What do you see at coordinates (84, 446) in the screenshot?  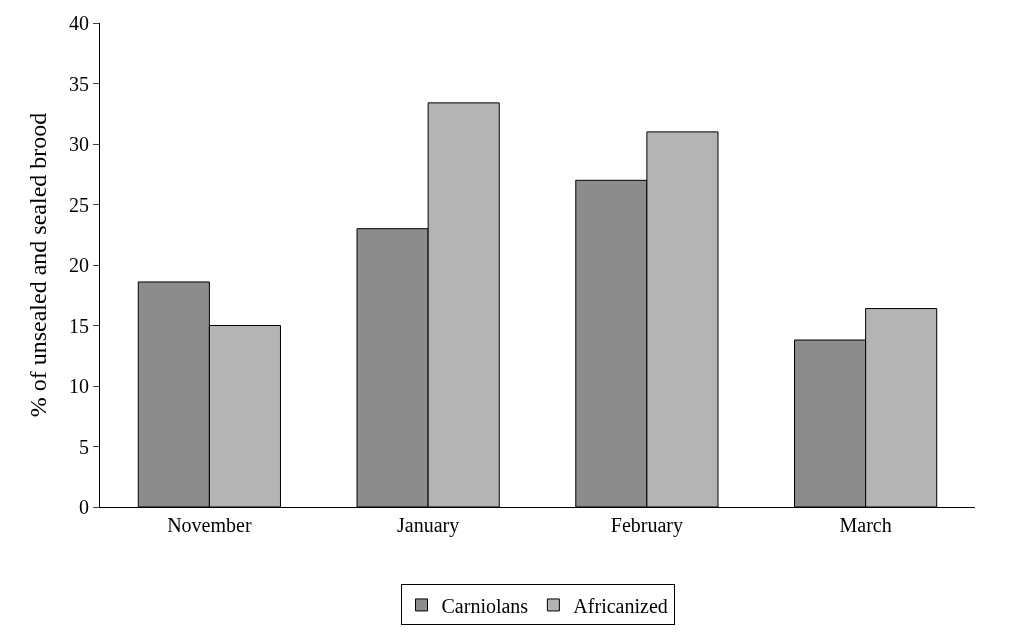 I see `y-tick-label: 5` at bounding box center [84, 446].